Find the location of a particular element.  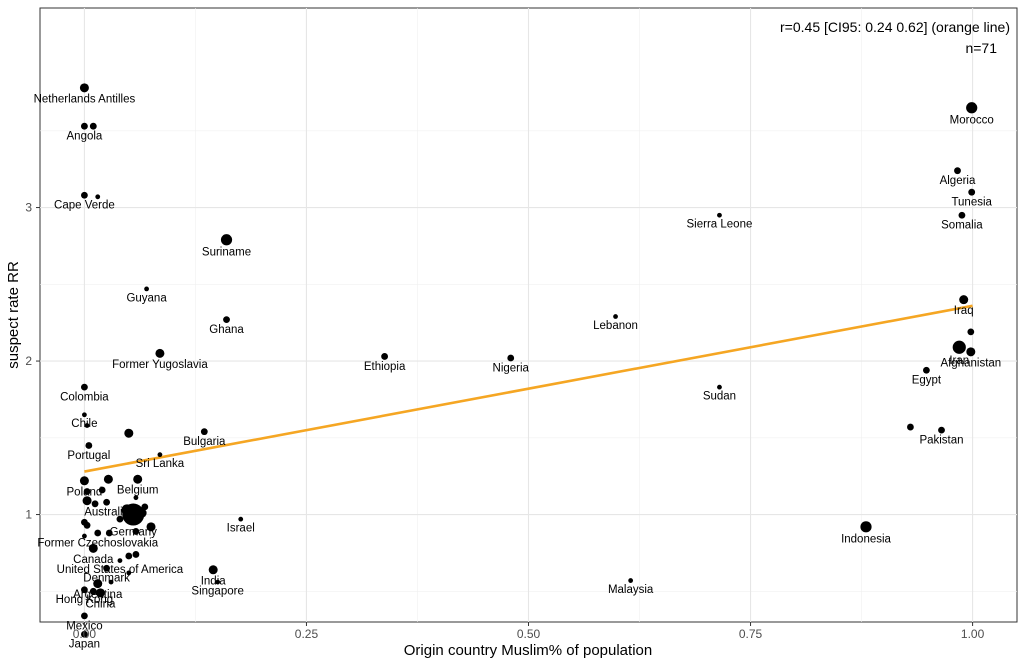

point-label: Chile is located at coordinates (84, 424).